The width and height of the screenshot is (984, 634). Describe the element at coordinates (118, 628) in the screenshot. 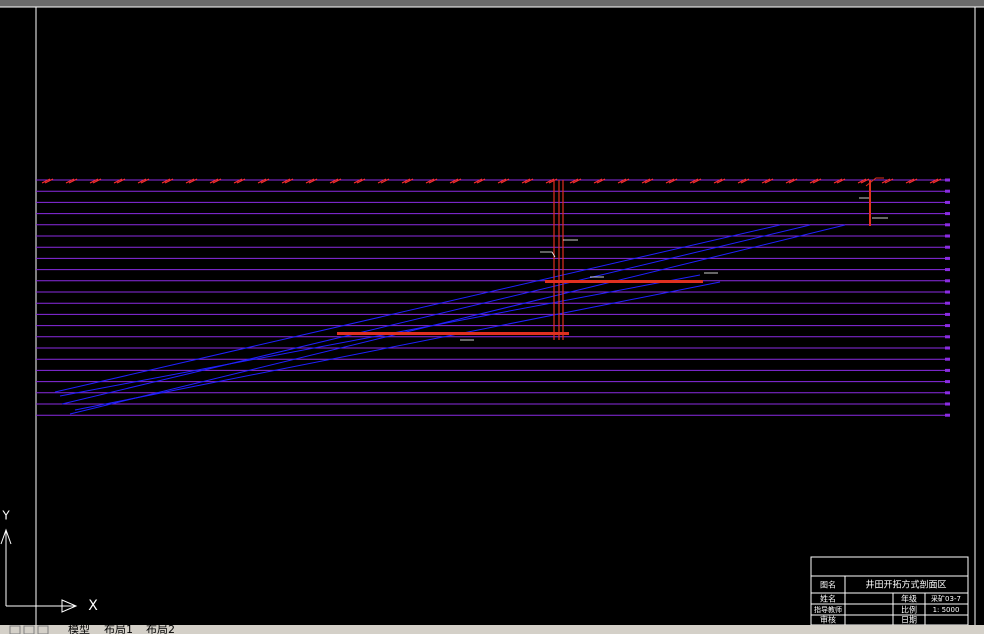

I see `tab: 布局1` at that location.